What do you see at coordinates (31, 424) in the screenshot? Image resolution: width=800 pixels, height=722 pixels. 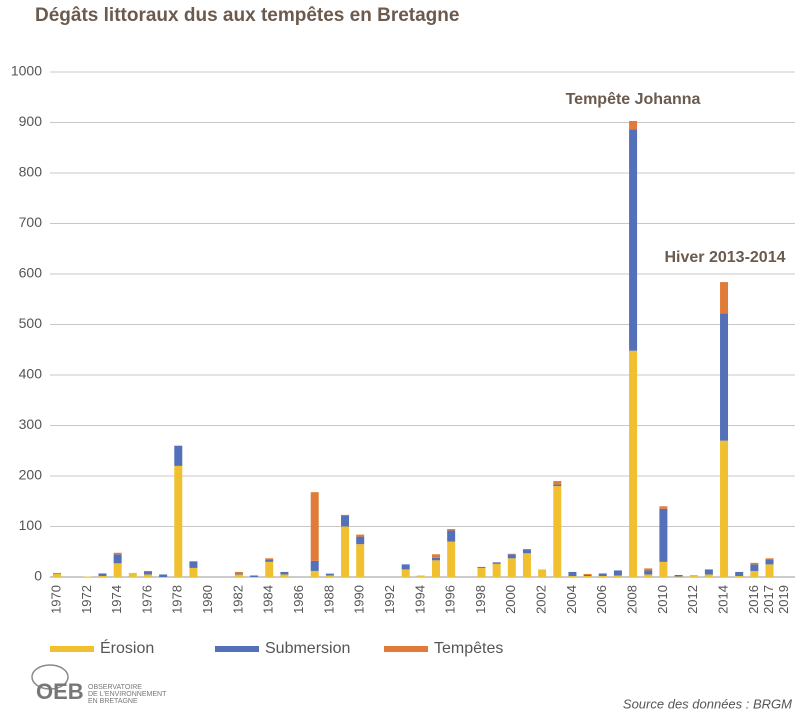 I see `y-tick-label: 300` at bounding box center [31, 424].